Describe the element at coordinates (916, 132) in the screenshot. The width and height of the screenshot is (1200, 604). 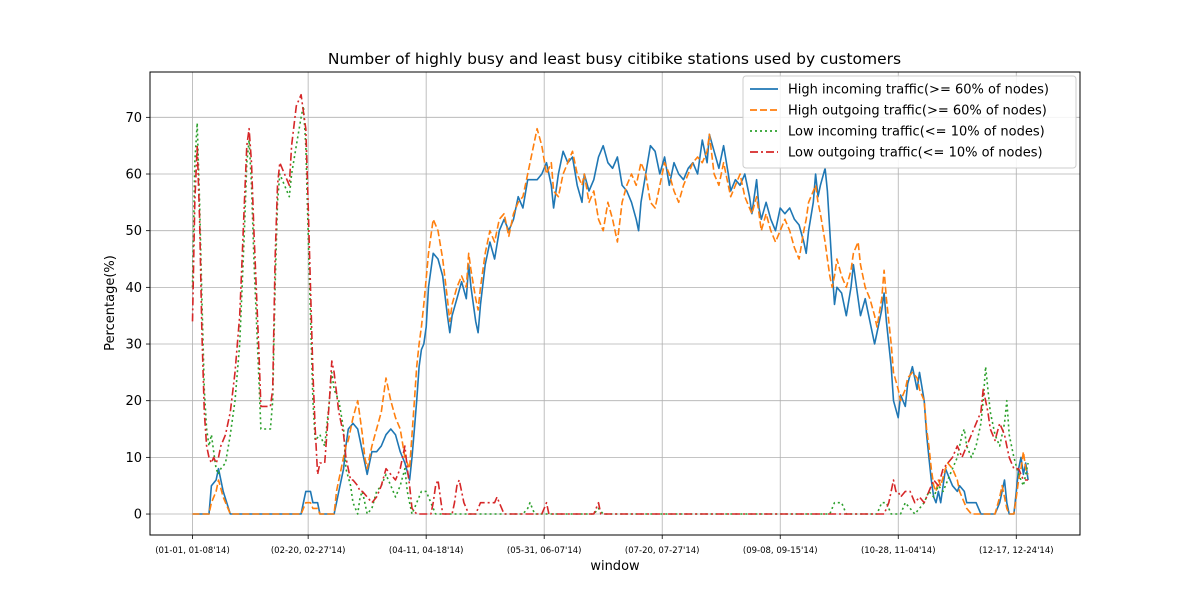
I see `legend-label: Low incoming traffic(<= 10% of nodes)` at that location.